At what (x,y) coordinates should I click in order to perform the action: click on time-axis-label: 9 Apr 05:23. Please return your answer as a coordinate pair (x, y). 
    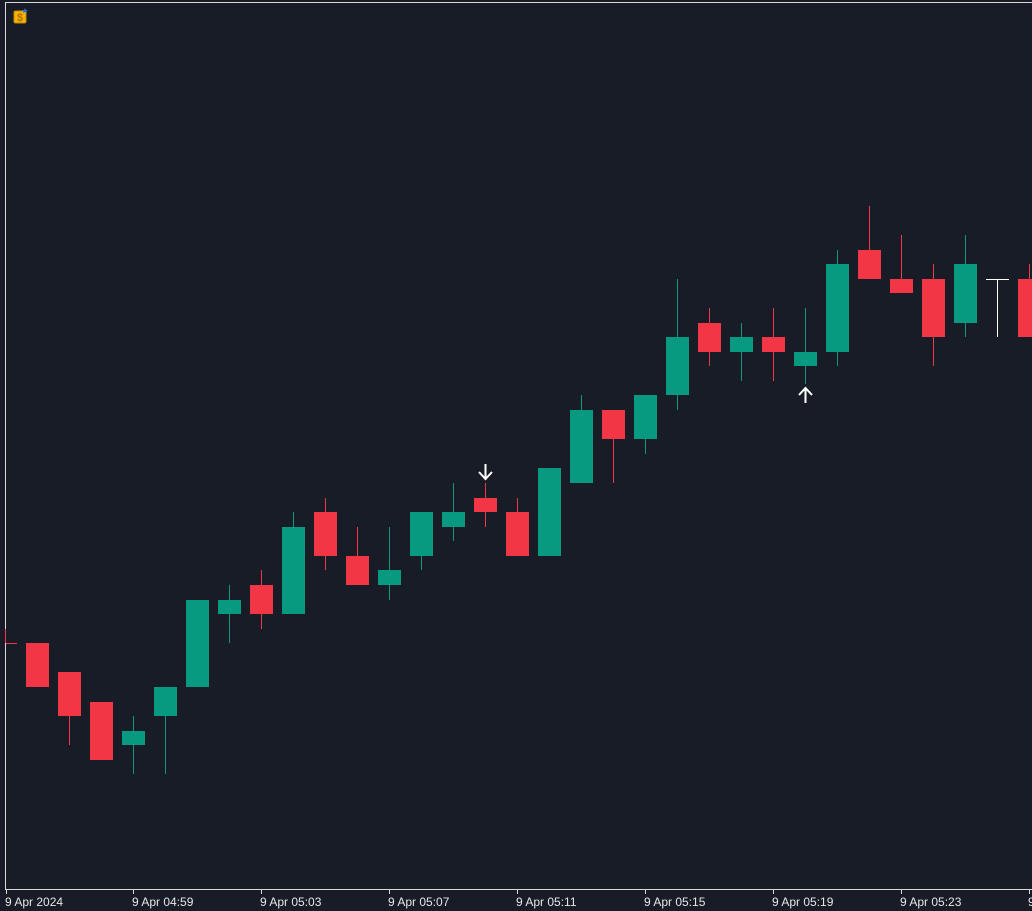
    Looking at the image, I should click on (931, 902).